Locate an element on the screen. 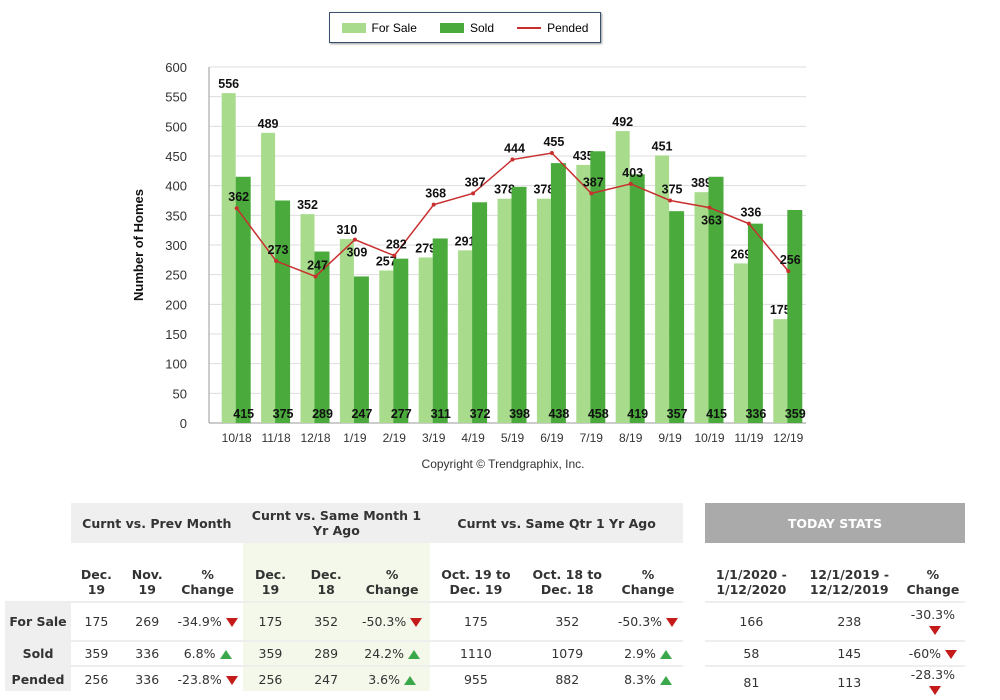 Image resolution: width=1000 pixels, height=700 pixels. legend-swatch-sold is located at coordinates (451, 27).